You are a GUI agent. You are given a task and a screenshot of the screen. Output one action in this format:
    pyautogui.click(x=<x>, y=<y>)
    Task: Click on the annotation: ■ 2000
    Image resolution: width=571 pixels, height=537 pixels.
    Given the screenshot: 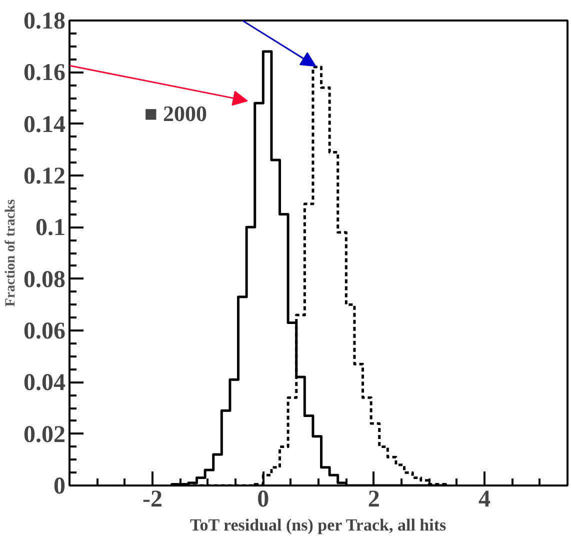 What is the action you would take?
    pyautogui.click(x=175, y=113)
    